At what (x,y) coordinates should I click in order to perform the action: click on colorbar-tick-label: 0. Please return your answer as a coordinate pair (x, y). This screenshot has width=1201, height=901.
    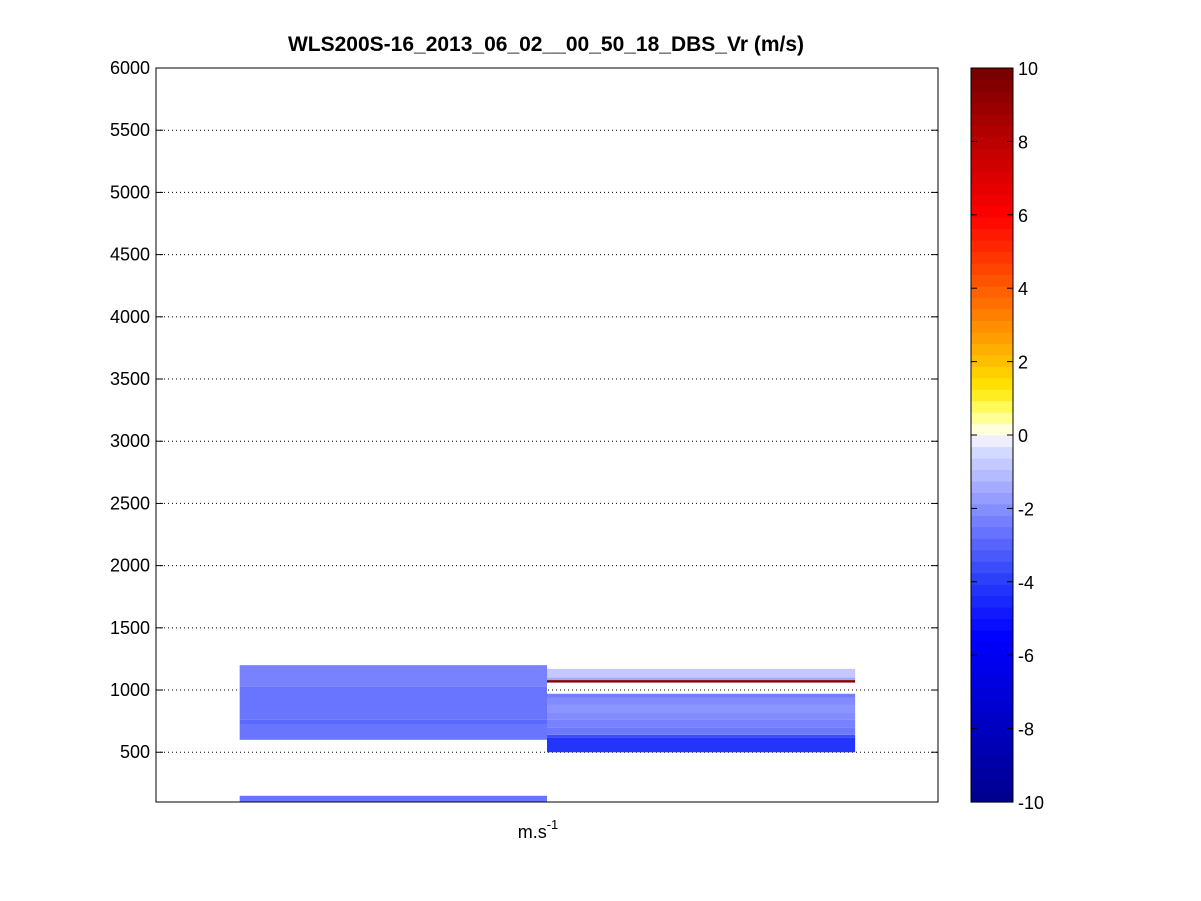
    Looking at the image, I should click on (1023, 436).